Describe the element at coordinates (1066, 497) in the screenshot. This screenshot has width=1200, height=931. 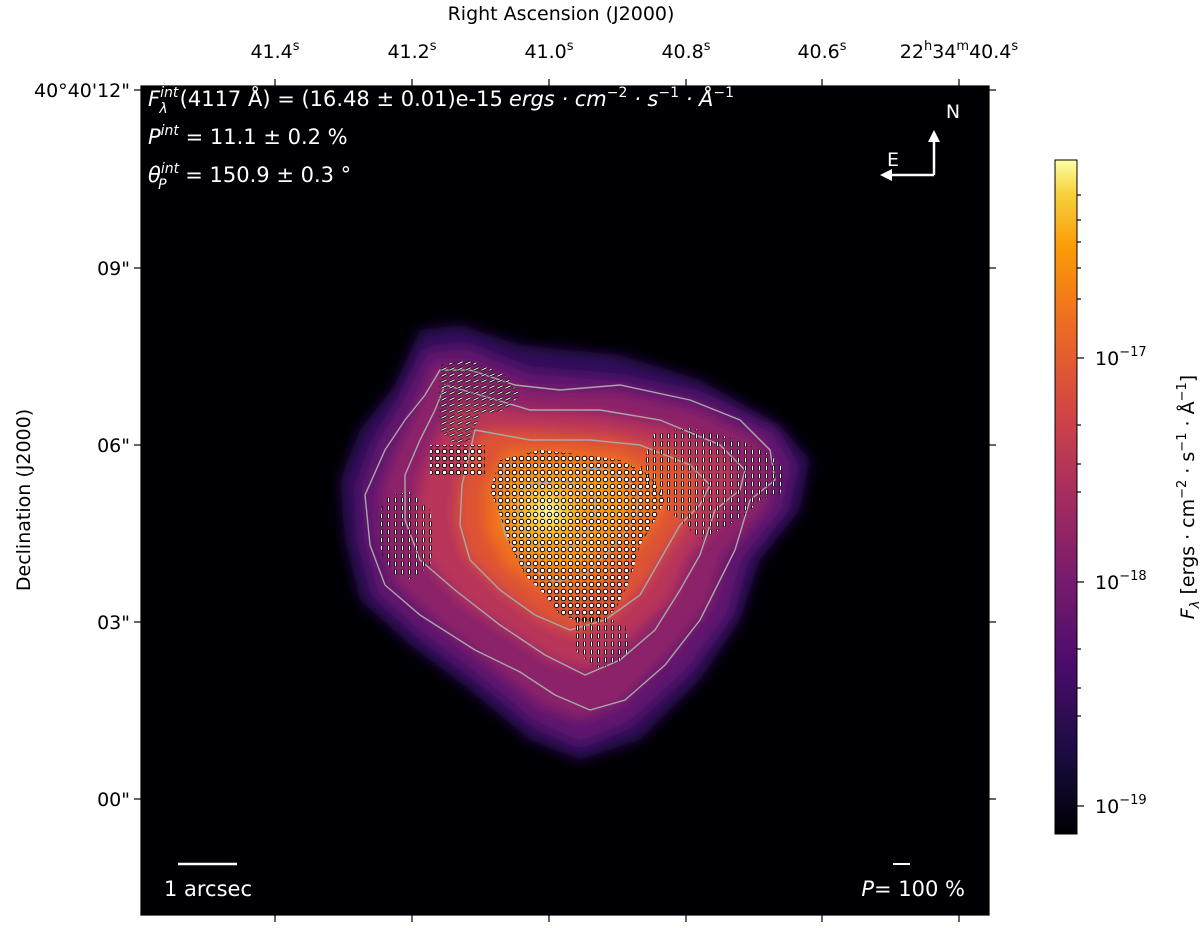
I see `colorbar` at that location.